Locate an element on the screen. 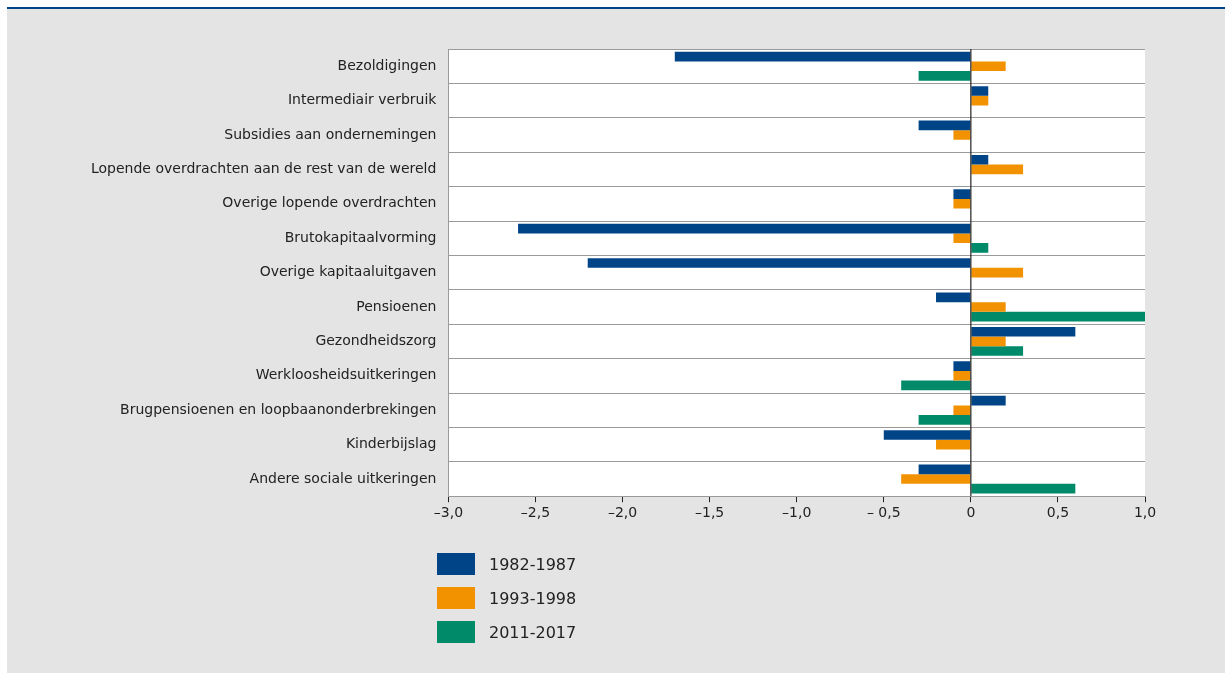 This screenshot has height=673, width=1225. legend-label: 1993-1998 is located at coordinates (533, 598).